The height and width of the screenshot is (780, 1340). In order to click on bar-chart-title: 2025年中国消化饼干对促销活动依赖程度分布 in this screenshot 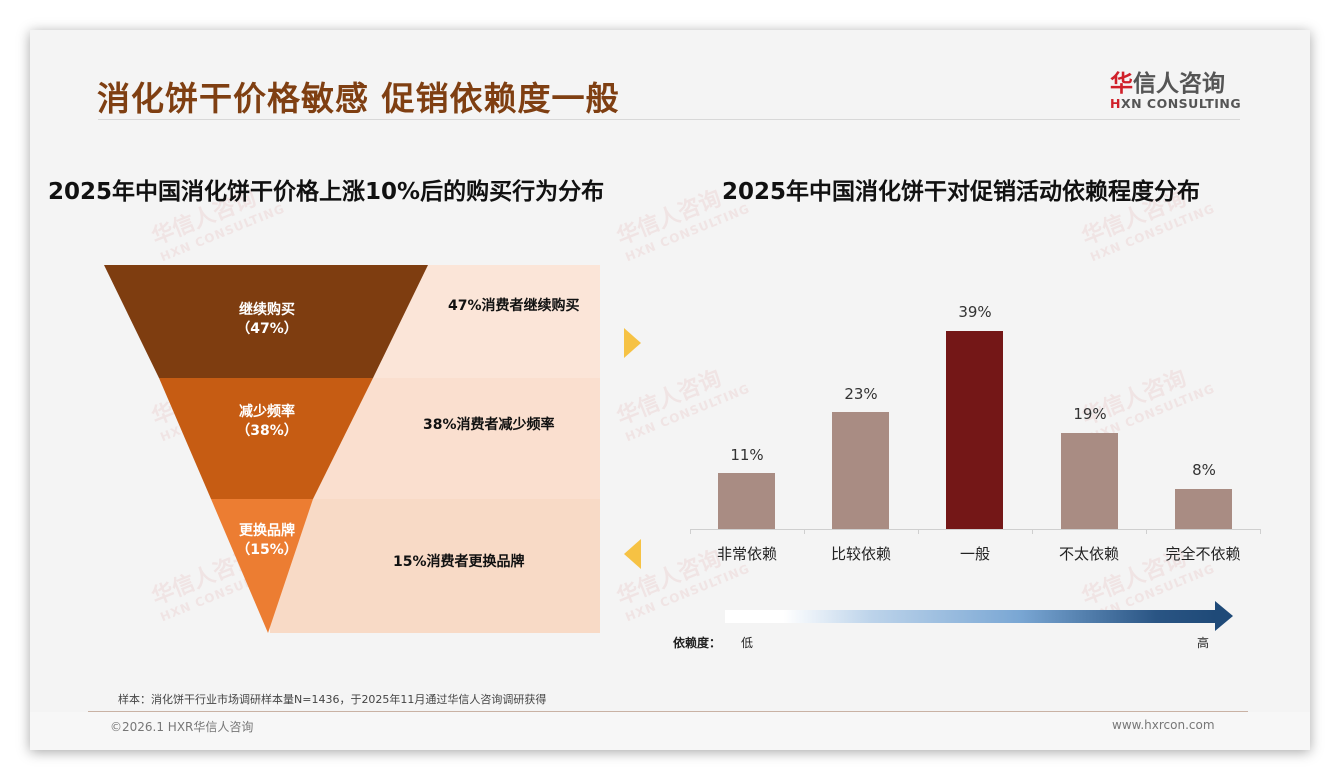, I will do `click(961, 192)`.